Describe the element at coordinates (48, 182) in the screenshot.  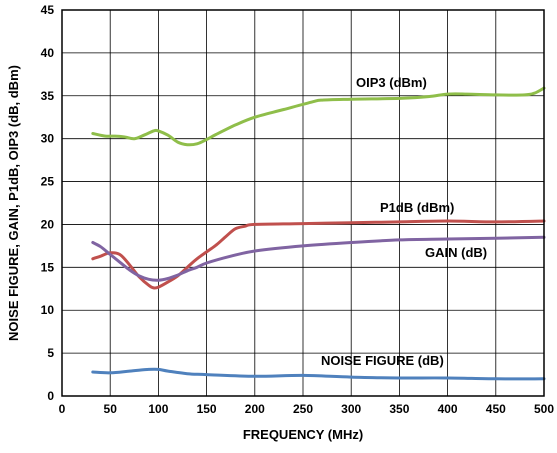
I see `y-tick-label: 25` at that location.